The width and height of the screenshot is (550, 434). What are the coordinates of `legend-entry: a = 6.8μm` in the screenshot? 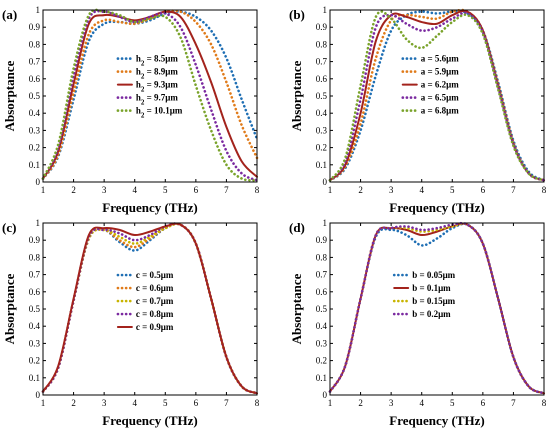 It's located at (440, 111).